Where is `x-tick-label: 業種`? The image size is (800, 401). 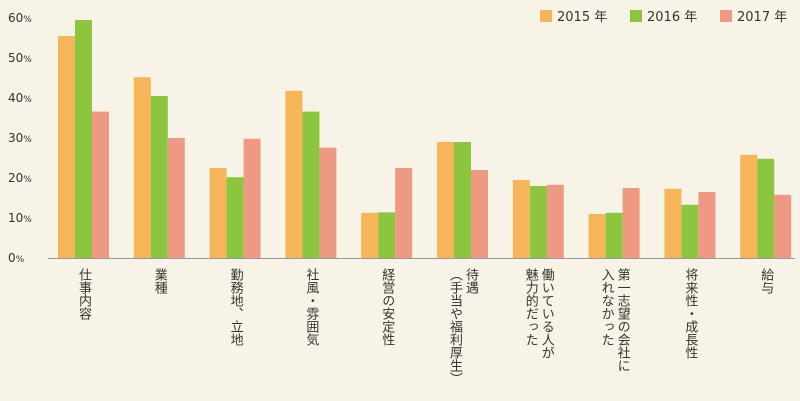
x-tick-label: 業種 is located at coordinates (160, 280).